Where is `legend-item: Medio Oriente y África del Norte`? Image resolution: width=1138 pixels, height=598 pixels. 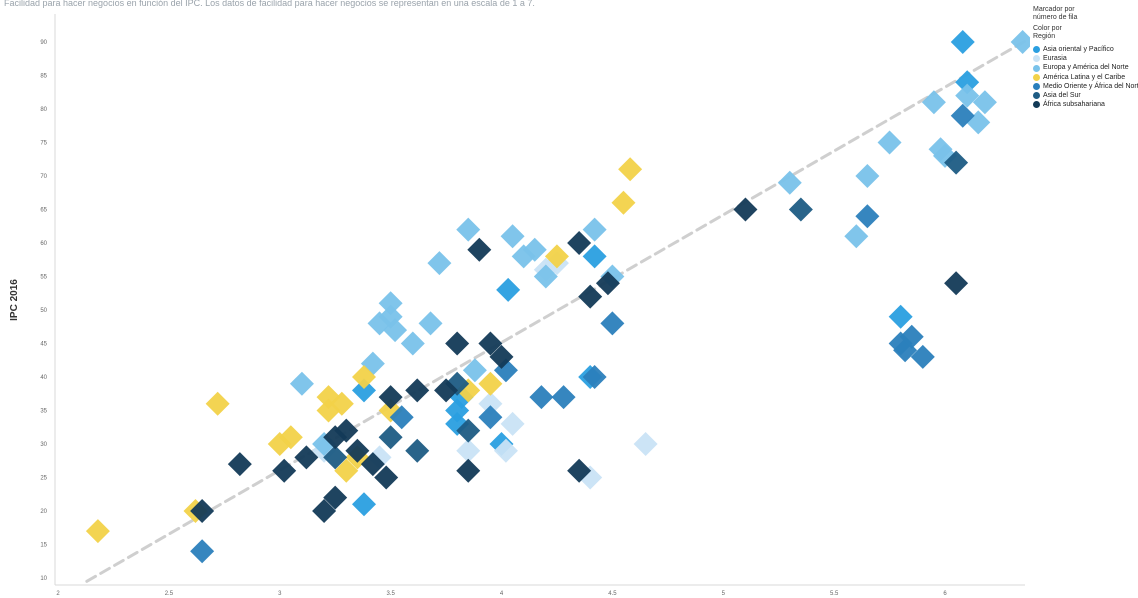
legend-item: Medio Oriente y África del Norte is located at coordinates (1085, 86).